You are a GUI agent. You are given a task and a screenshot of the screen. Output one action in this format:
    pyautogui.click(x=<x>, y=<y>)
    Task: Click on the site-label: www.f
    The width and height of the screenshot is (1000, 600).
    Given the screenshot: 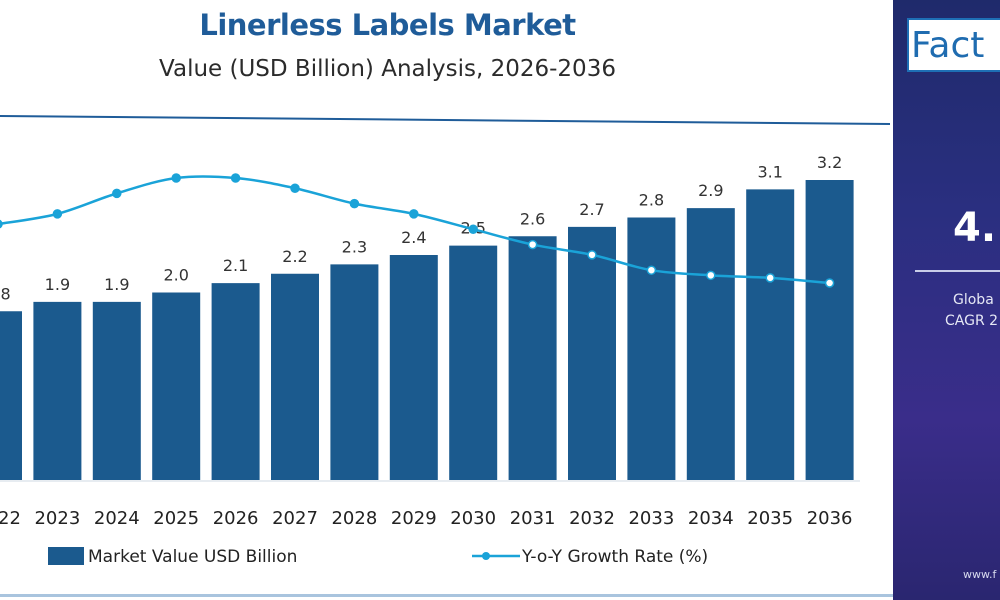 What is the action you would take?
    pyautogui.click(x=980, y=574)
    